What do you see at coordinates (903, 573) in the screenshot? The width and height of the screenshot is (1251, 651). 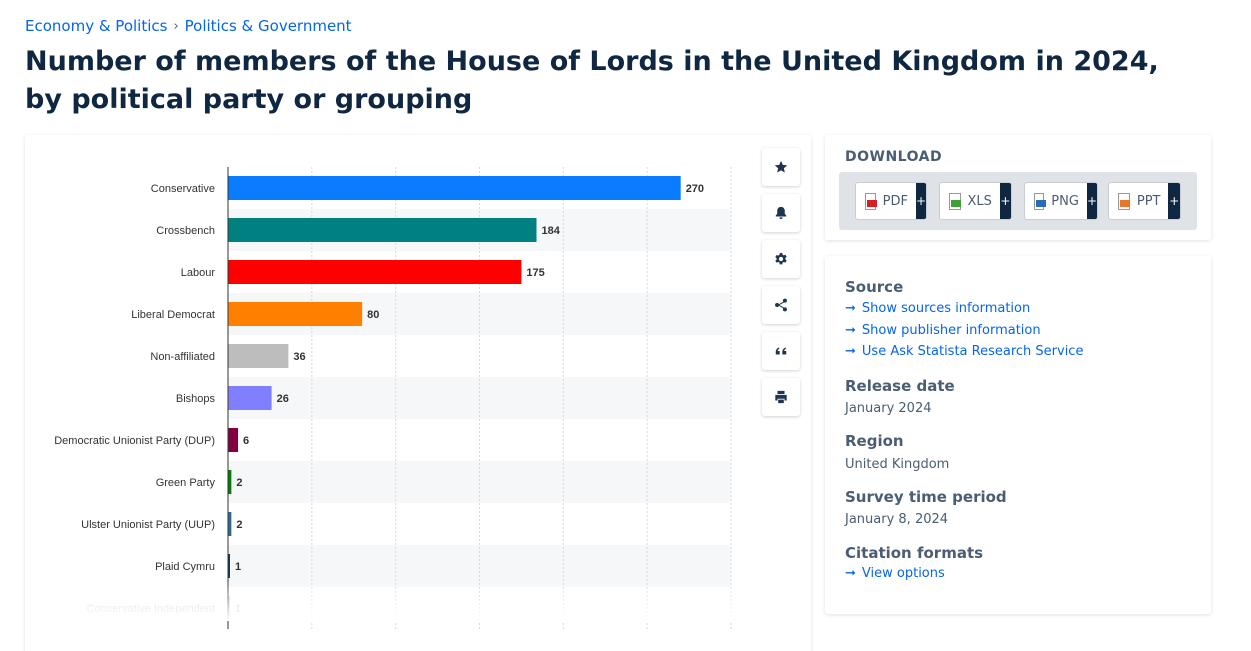 I see `view-options-label: View options` at bounding box center [903, 573].